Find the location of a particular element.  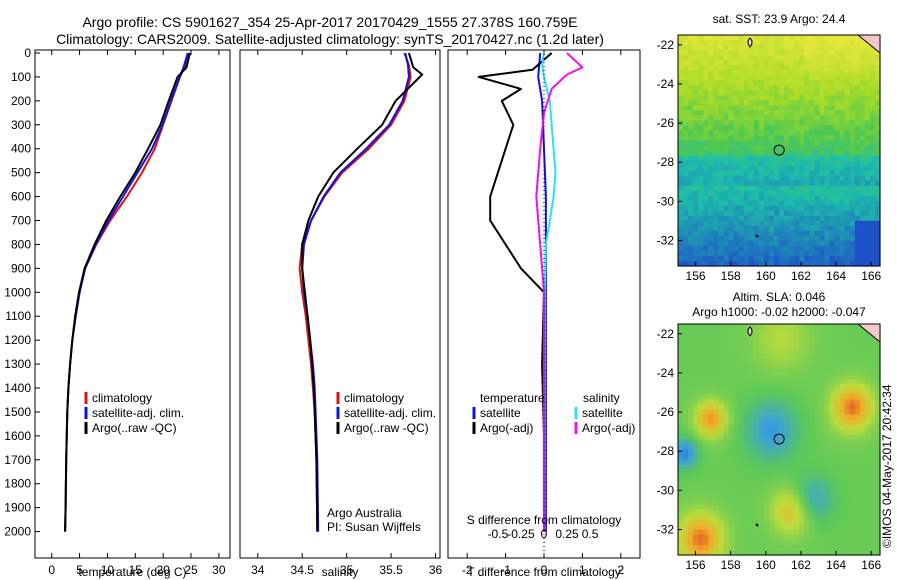

y-tick-label: 1800 is located at coordinates (17, 484).